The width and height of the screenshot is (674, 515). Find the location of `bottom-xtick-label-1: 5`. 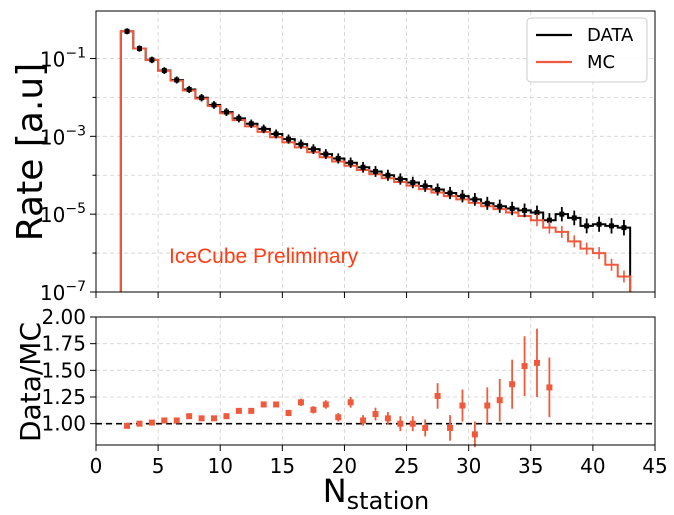

bottom-xtick-label-1: 5 is located at coordinates (158, 466).